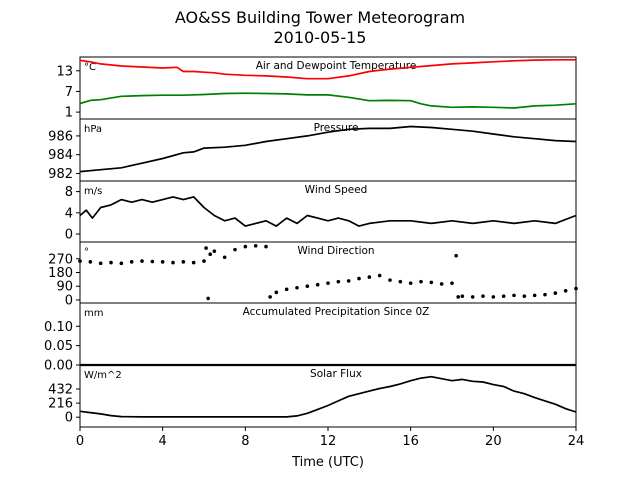 The height and width of the screenshot is (480, 640). Describe the element at coordinates (245, 441) in the screenshot. I see `x-tick-label-2: 8` at that location.